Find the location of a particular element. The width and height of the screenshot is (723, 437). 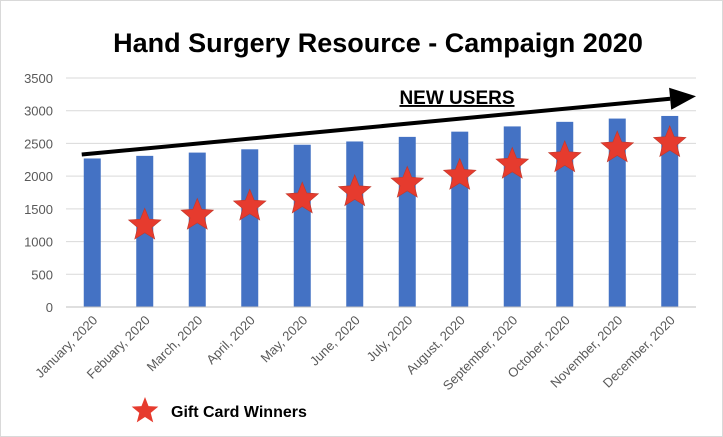

y-axis-tick-labels: 0 500 1000 1500 2000 2500 3000 3500 is located at coordinates (38, 193).